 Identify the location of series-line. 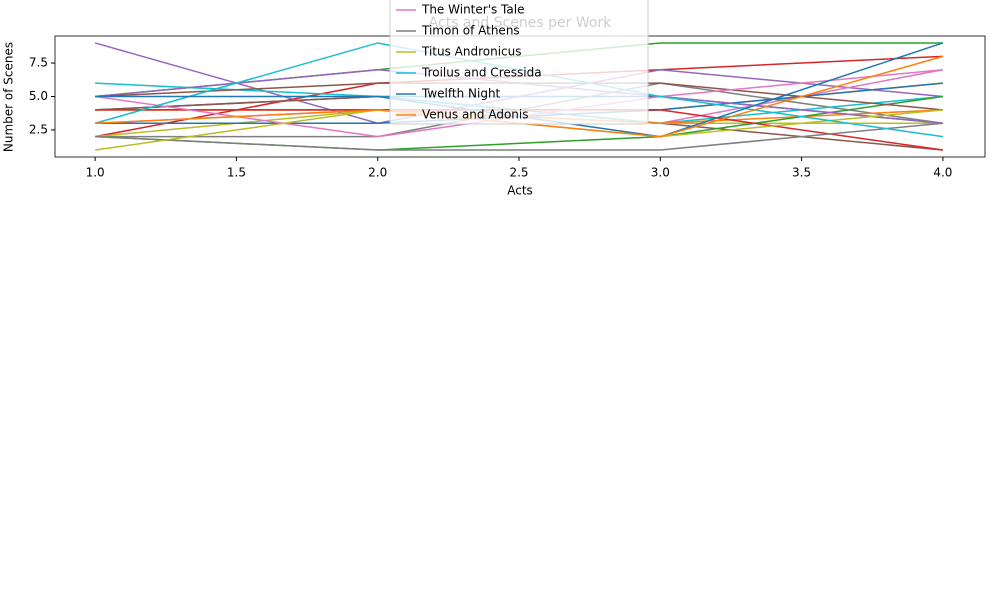
(519, 136).